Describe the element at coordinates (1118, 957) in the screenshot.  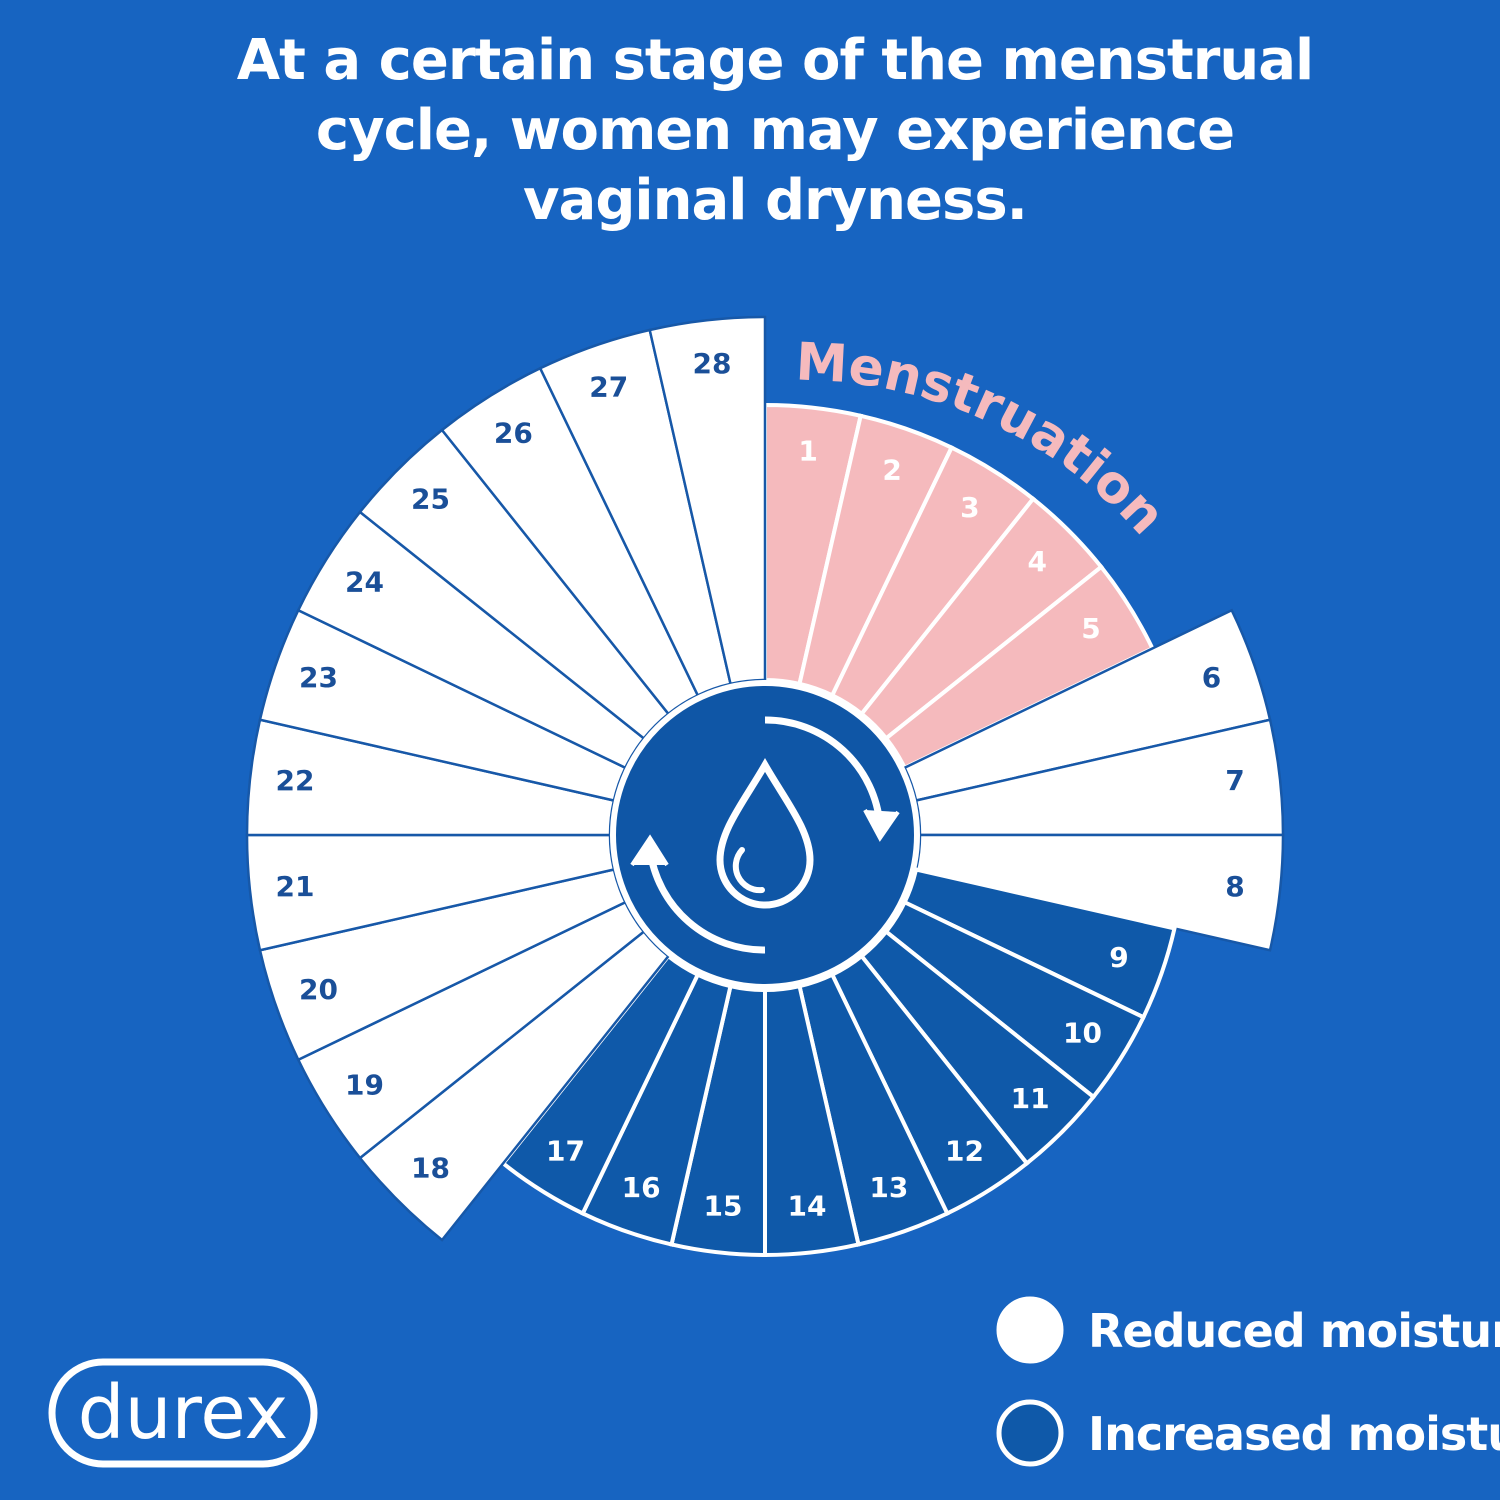
I see `day-label: 9` at that location.